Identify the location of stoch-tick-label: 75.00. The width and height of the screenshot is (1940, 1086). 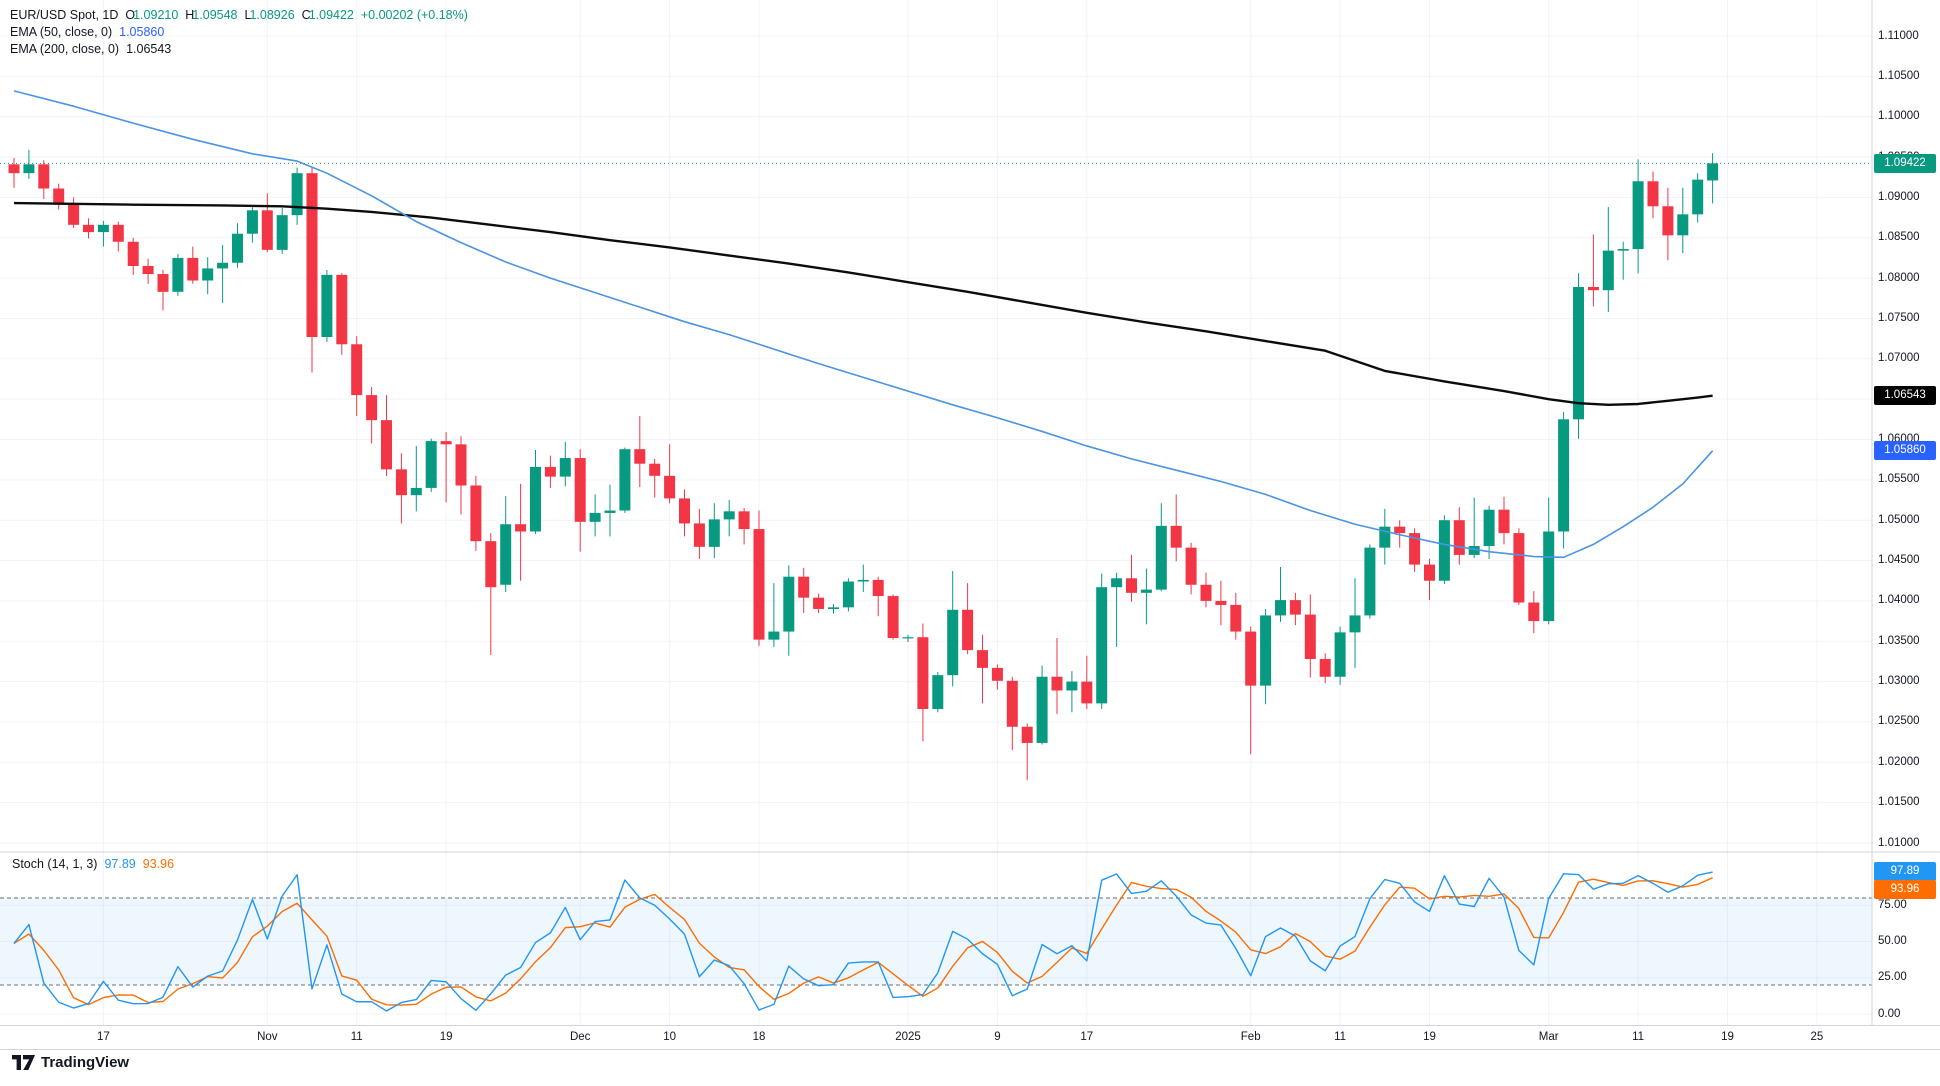
(1892, 904).